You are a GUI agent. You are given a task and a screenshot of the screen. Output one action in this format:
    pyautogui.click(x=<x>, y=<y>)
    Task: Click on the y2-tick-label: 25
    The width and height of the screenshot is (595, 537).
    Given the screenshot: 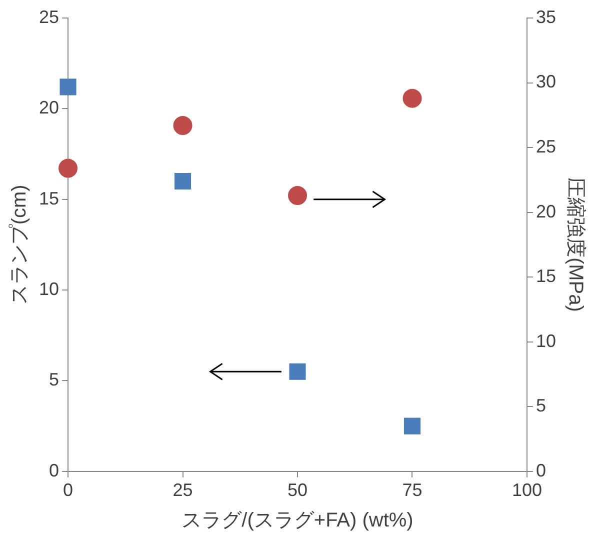 What is the action you would take?
    pyautogui.click(x=546, y=146)
    